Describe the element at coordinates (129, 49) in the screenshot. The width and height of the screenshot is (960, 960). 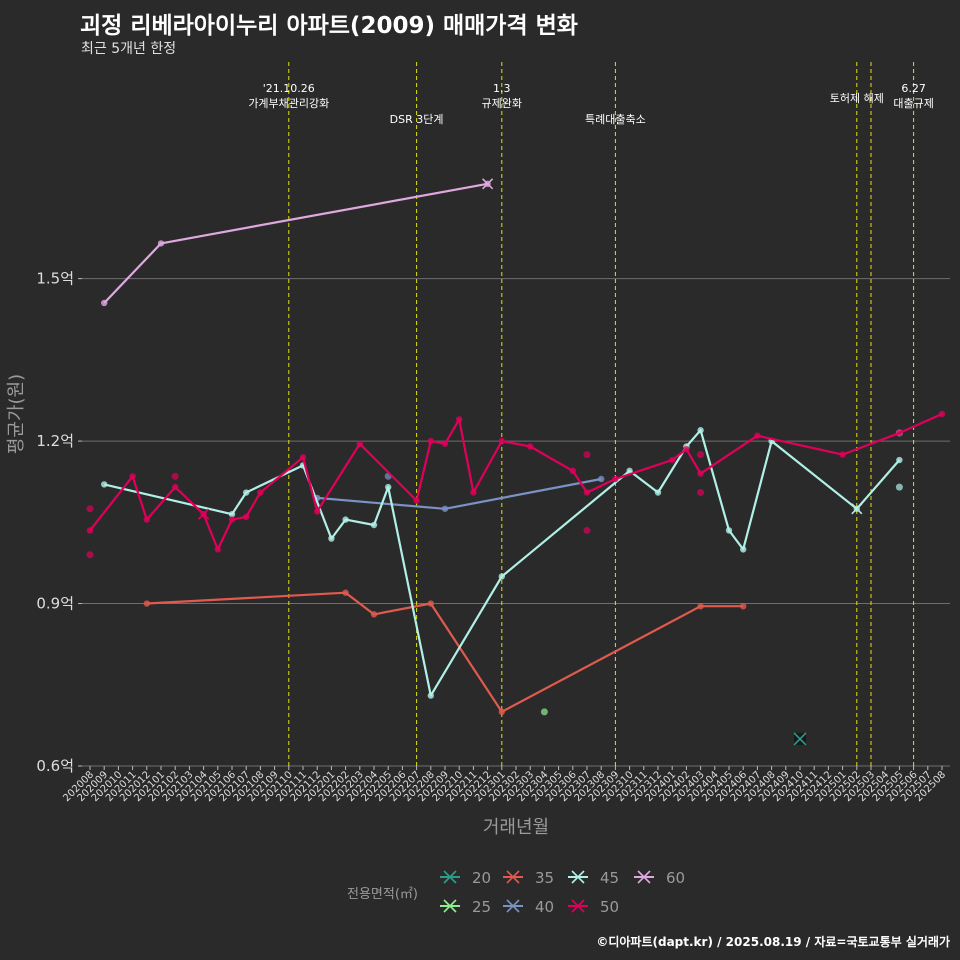
I see `chart-subtitle: 최근 5개년 한정` at that location.